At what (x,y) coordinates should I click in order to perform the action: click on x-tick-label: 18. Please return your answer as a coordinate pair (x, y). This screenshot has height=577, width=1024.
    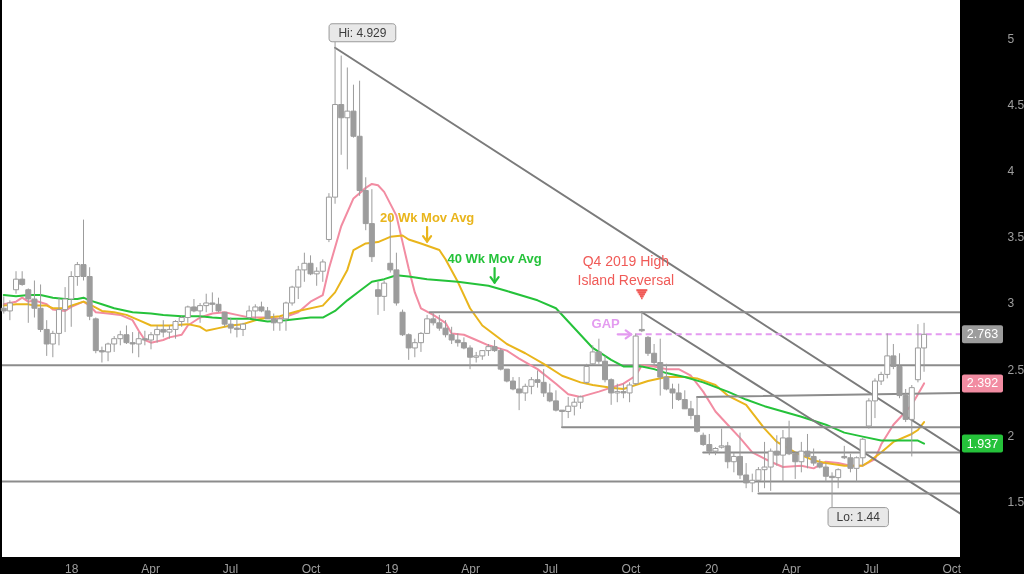
    Looking at the image, I should click on (72, 568).